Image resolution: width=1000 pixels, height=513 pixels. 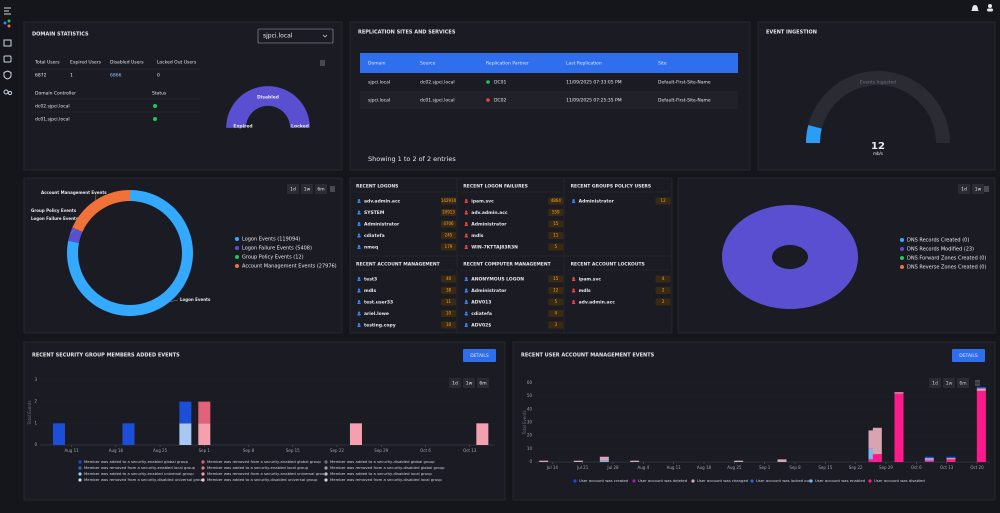 I want to click on folder-icon, so click(x=7, y=59).